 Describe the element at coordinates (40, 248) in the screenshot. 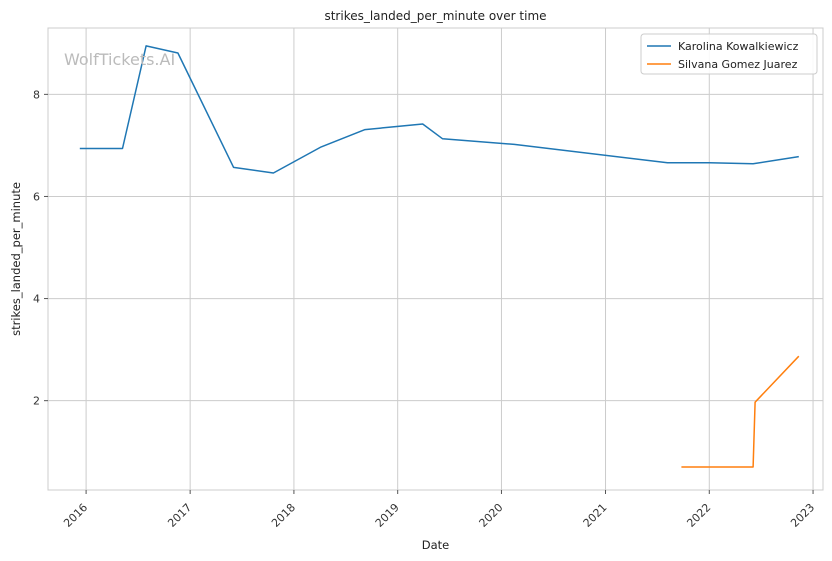

I see `y-axis-ticks: 2 4 6 8` at that location.